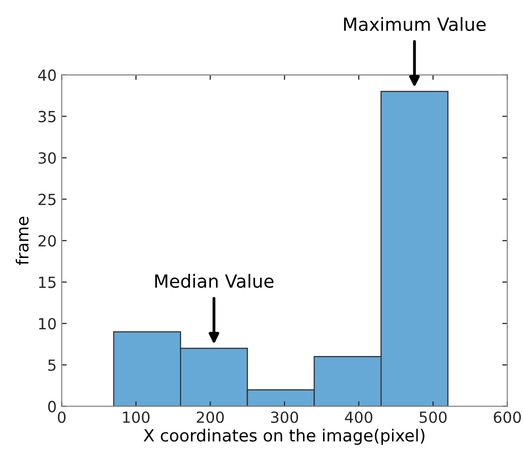  Describe the element at coordinates (47, 241) in the screenshot. I see `y-tick-label: 20` at that location.